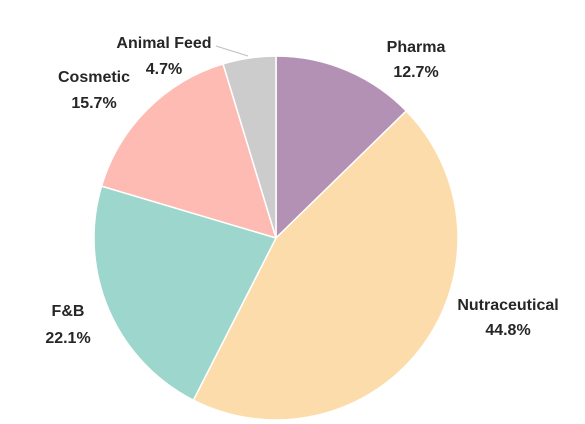  Describe the element at coordinates (164, 69) in the screenshot. I see `slice-value-animal-feed: 4.7%` at that location.